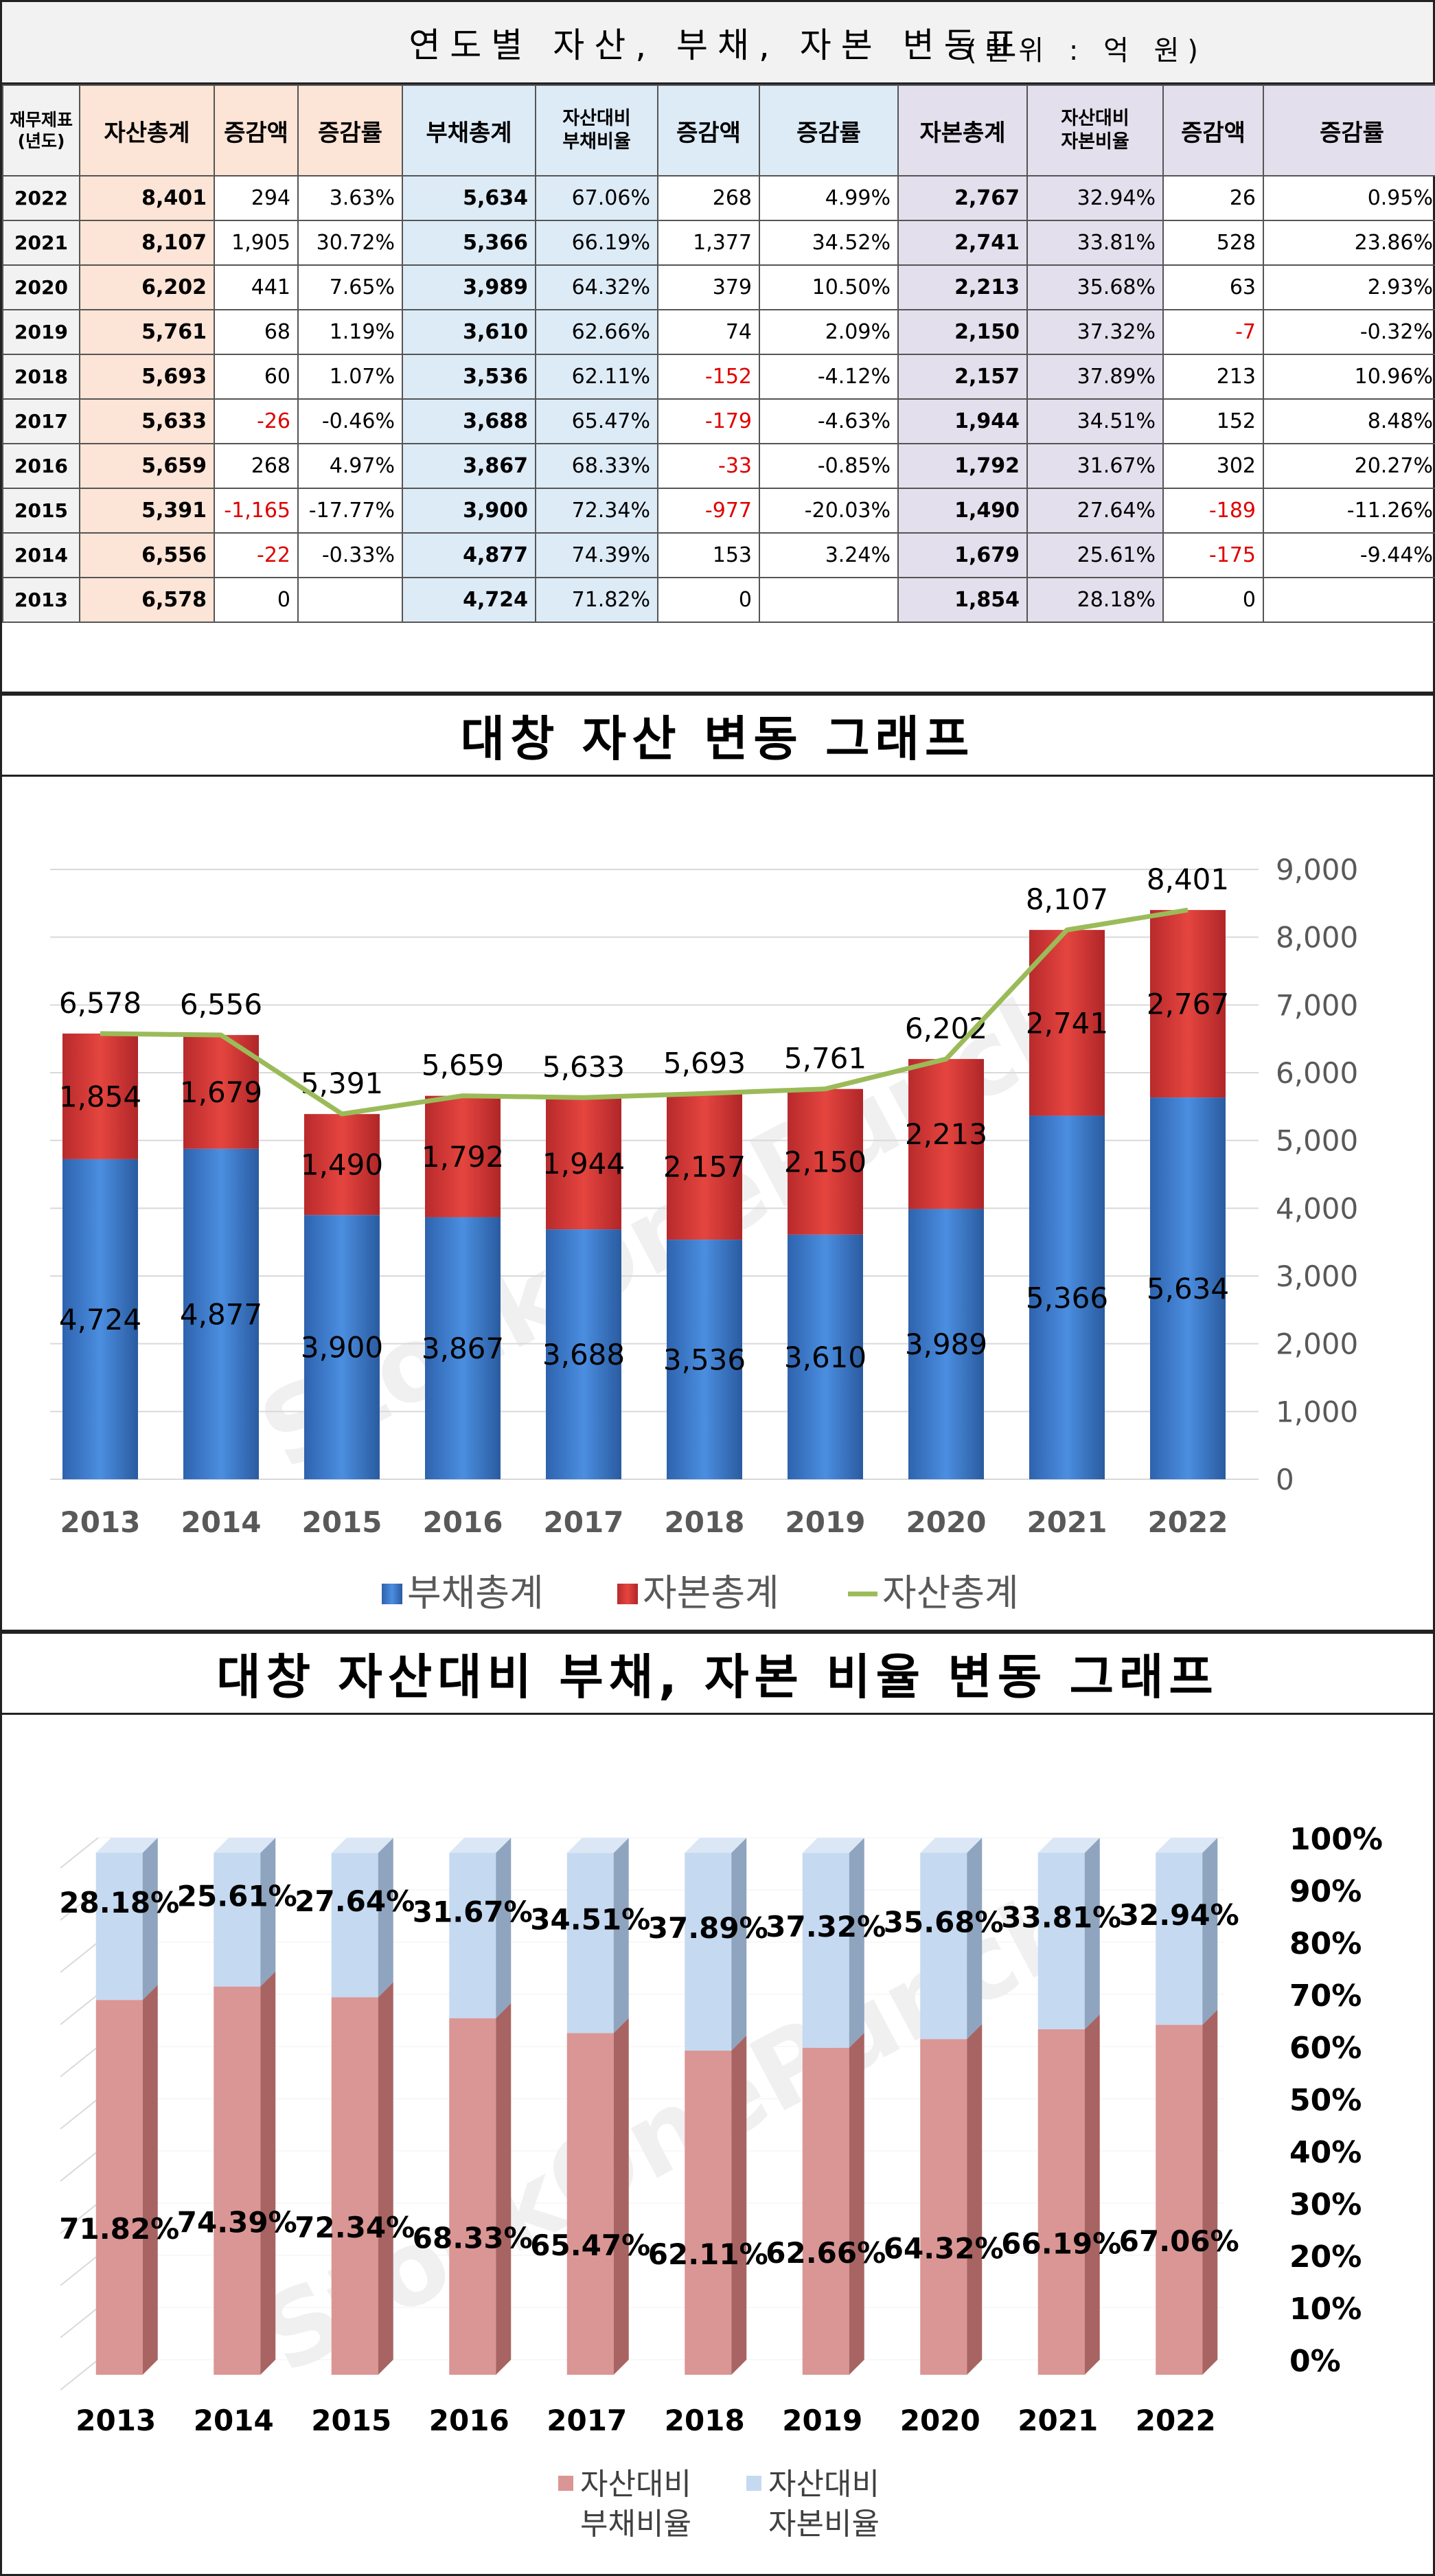 The width and height of the screenshot is (1435, 2576). What do you see at coordinates (1188, 1004) in the screenshot?
I see `data-label-equity: 2,767` at bounding box center [1188, 1004].